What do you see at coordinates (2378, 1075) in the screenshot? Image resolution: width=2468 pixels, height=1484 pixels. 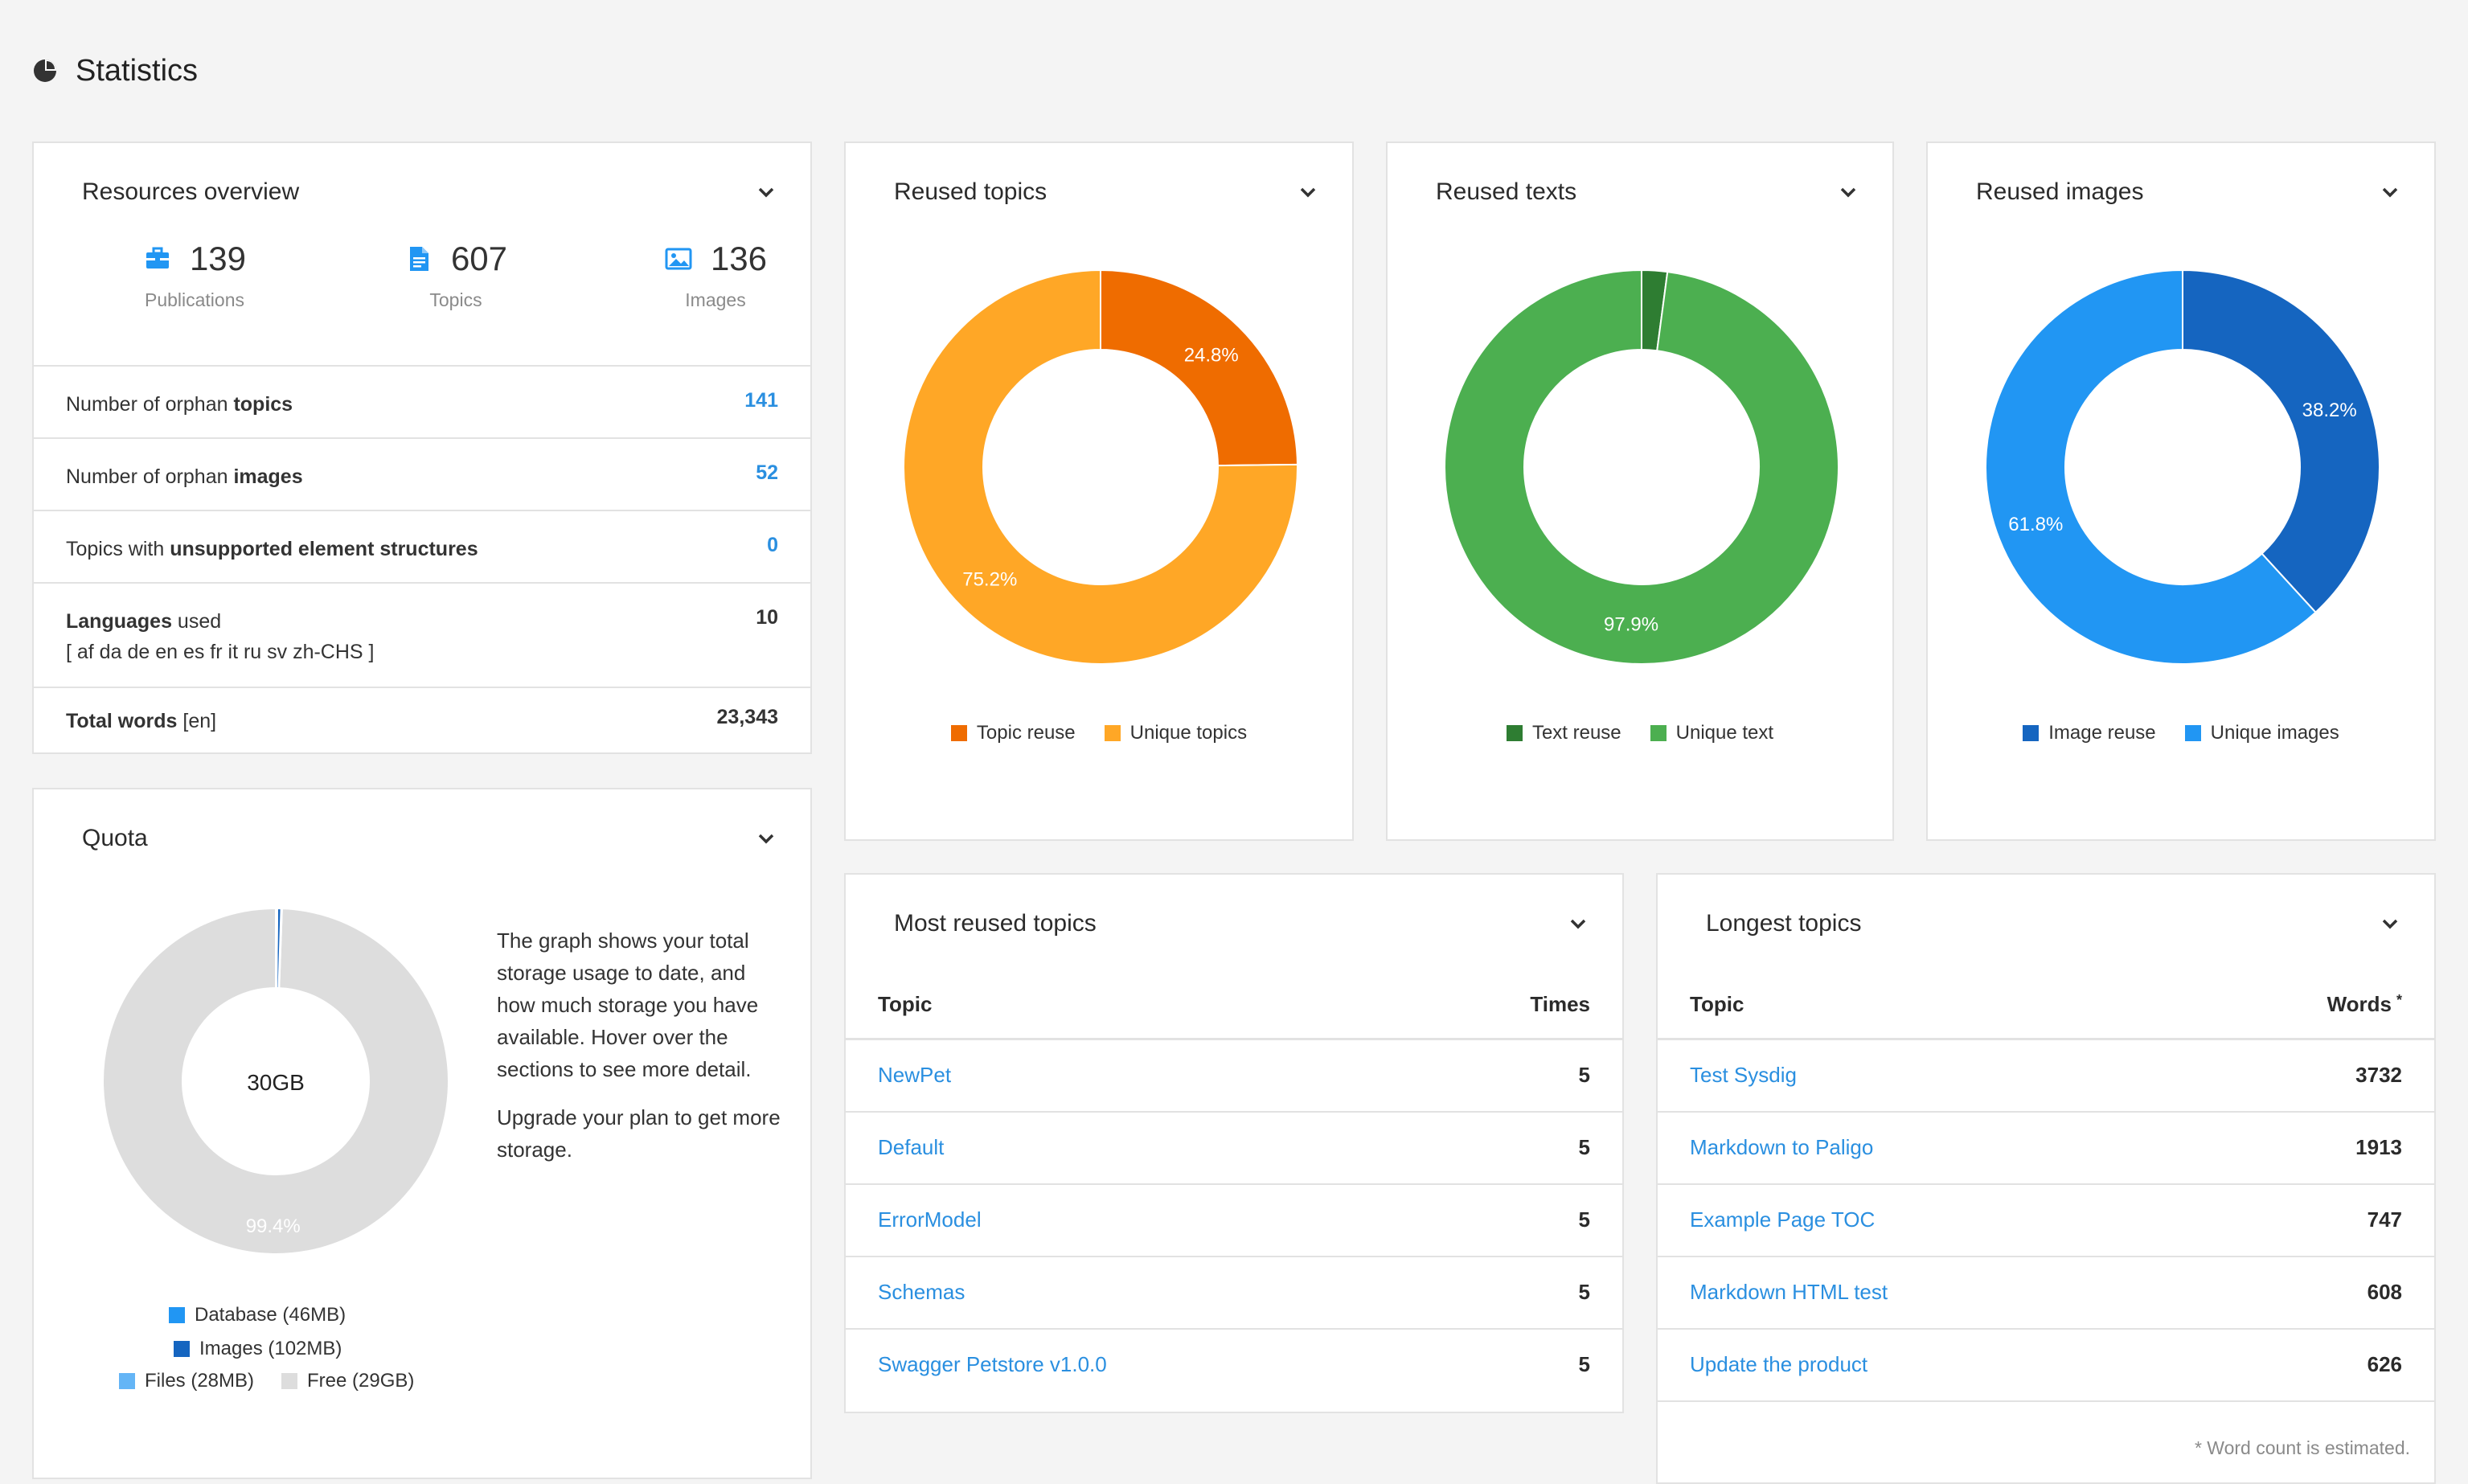 I see `words-value: 3732` at bounding box center [2378, 1075].